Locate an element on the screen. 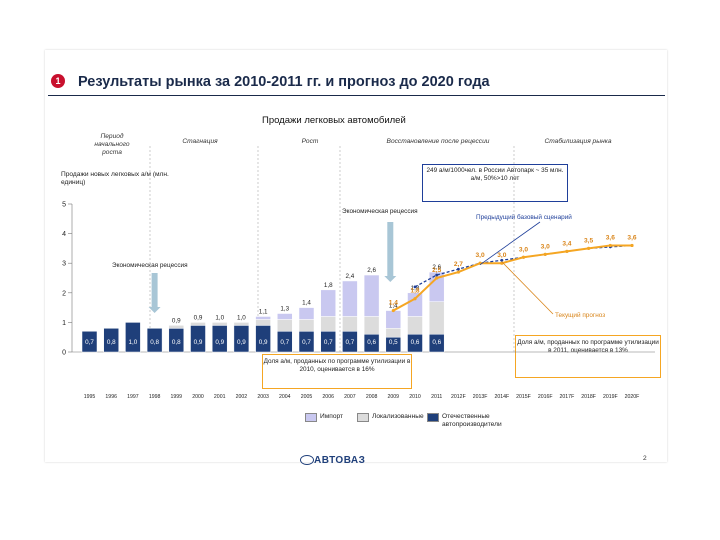  x-tick-label: 2017F is located at coordinates (567, 397).